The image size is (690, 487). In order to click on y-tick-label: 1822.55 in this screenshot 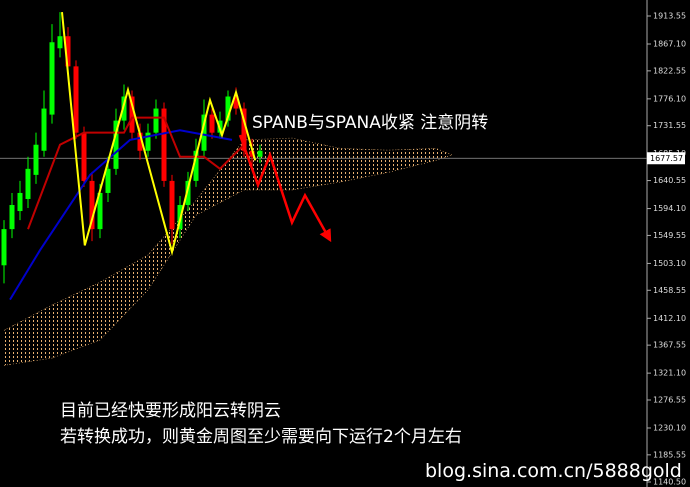, I will do `click(669, 70)`.